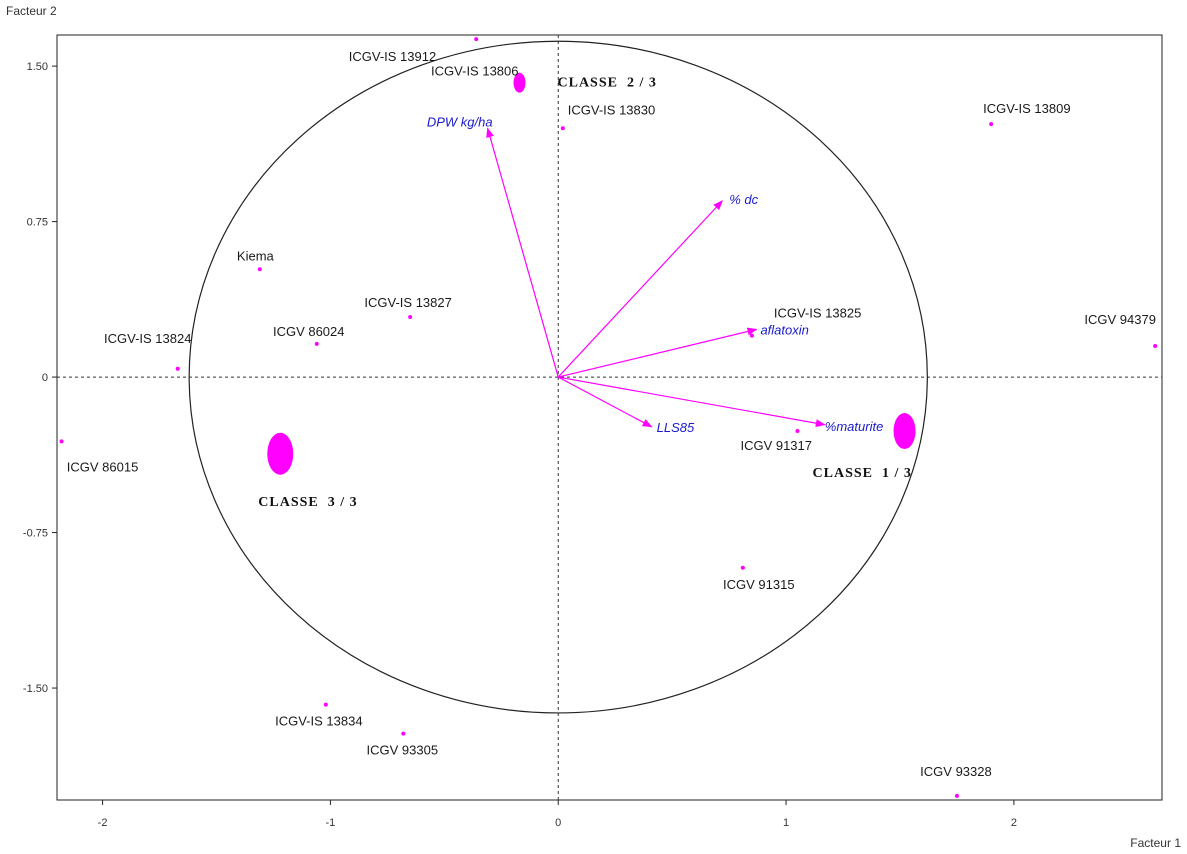 The height and width of the screenshot is (854, 1187). I want to click on class-label: CLASSE 2 / 3, so click(607, 83).